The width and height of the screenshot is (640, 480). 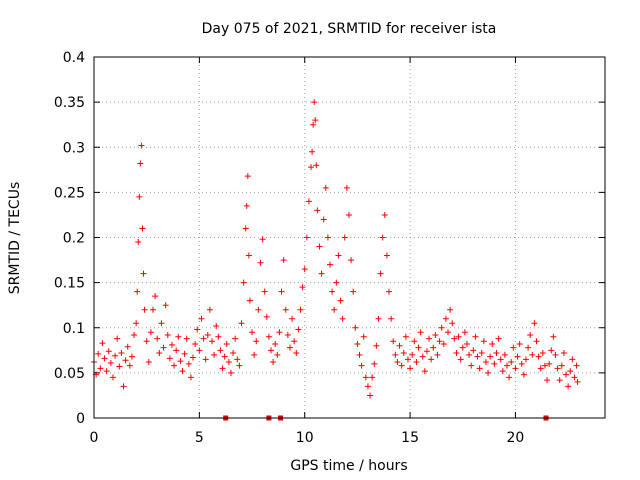 I want to click on x-tick-label: 0, so click(x=94, y=438).